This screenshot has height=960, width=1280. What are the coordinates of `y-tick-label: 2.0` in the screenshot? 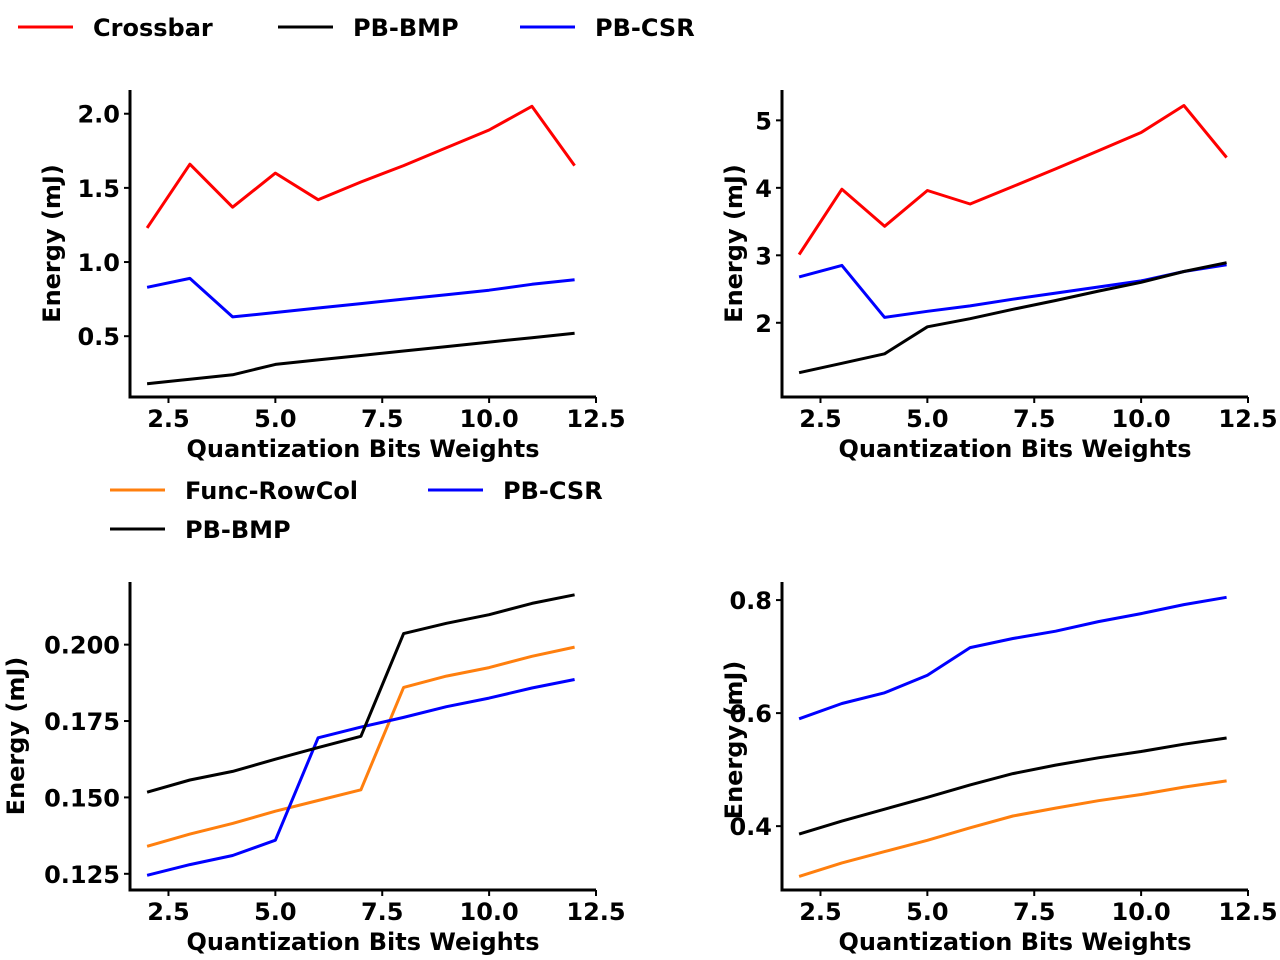 It's located at (98, 115).